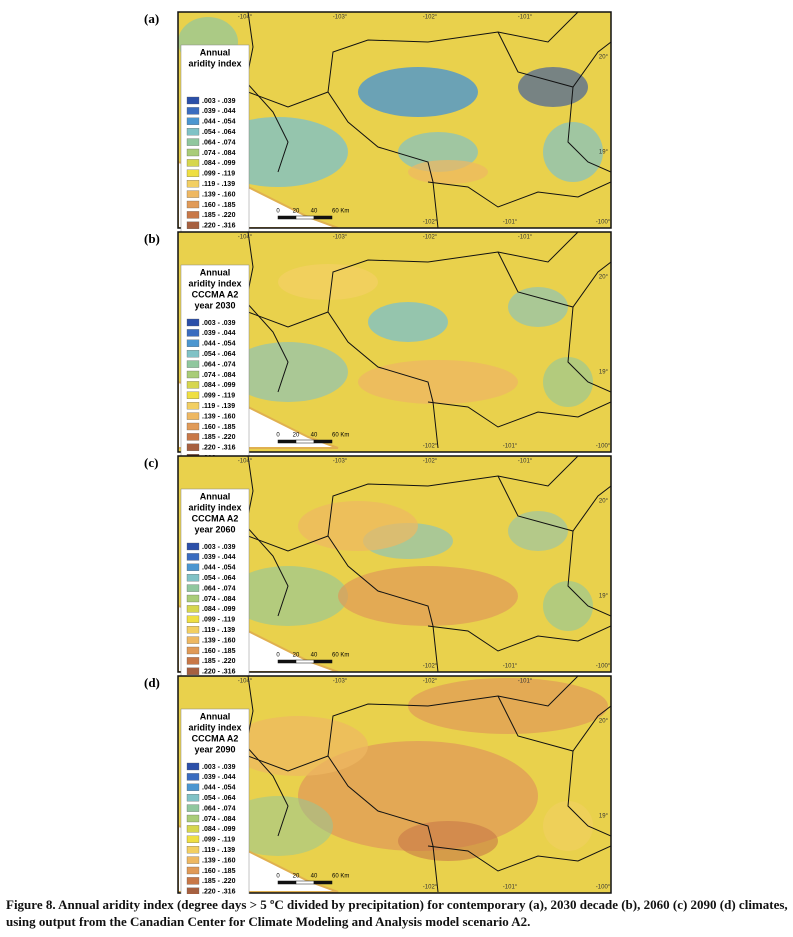 The image size is (793, 937). What do you see at coordinates (219, 344) in the screenshot?
I see `legend-label: .044 - .054` at bounding box center [219, 344].